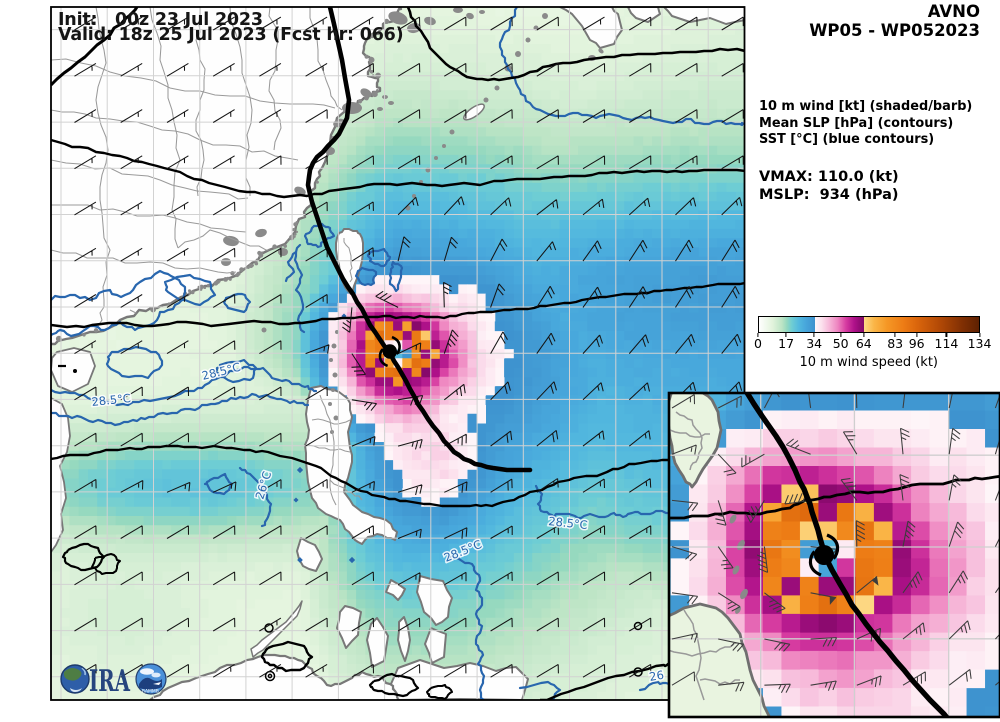 Image resolution: width=1000 pixels, height=722 pixels. Describe the element at coordinates (895, 343) in the screenshot. I see `colorbar-tick-label: 83` at that location.